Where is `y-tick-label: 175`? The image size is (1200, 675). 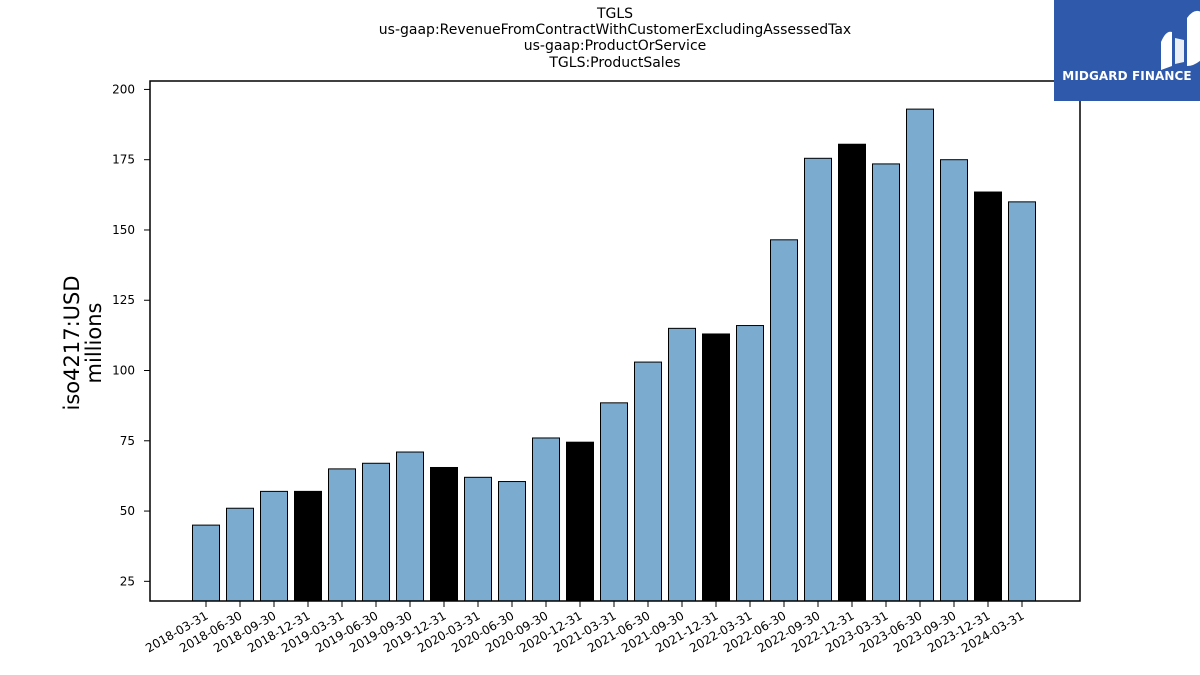 y-tick-label: 175 is located at coordinates (123, 160).